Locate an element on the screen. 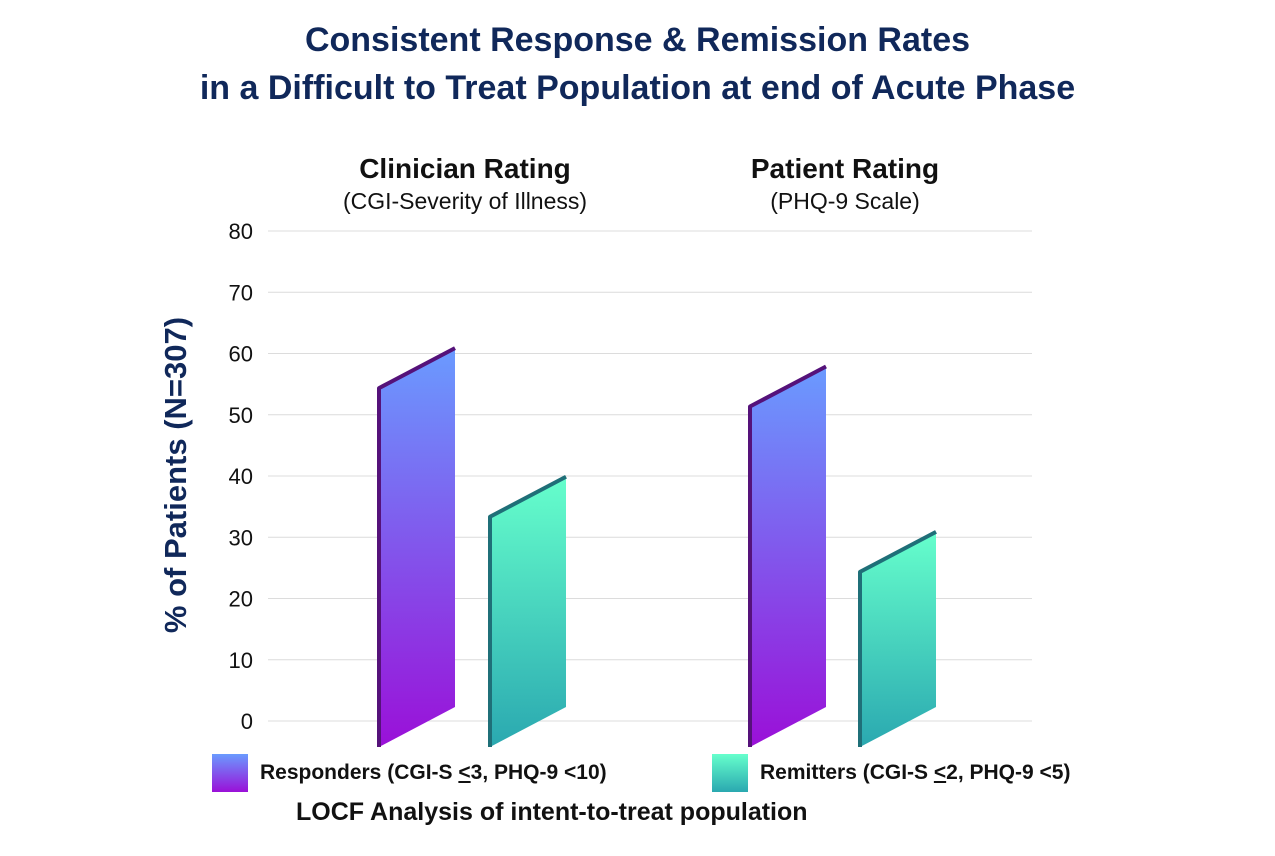 This screenshot has width=1275, height=856. legend-responders: Responders (CGI-S <3, PHQ-9 <10) is located at coordinates (409, 773).